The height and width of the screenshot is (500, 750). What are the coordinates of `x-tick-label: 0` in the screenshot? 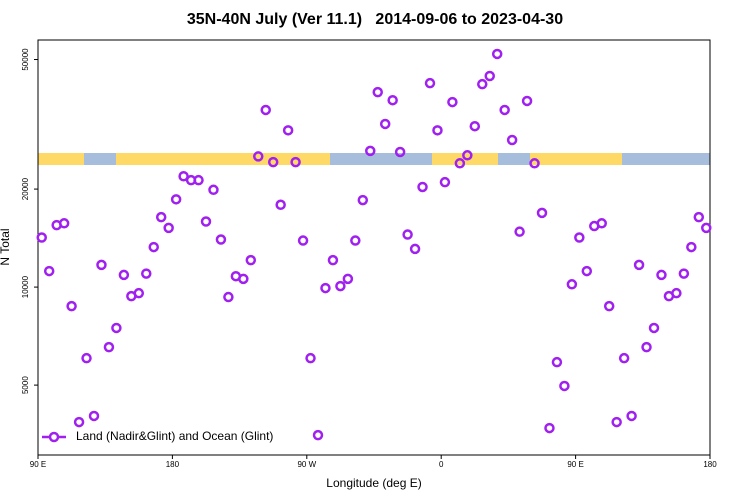 It's located at (441, 464).